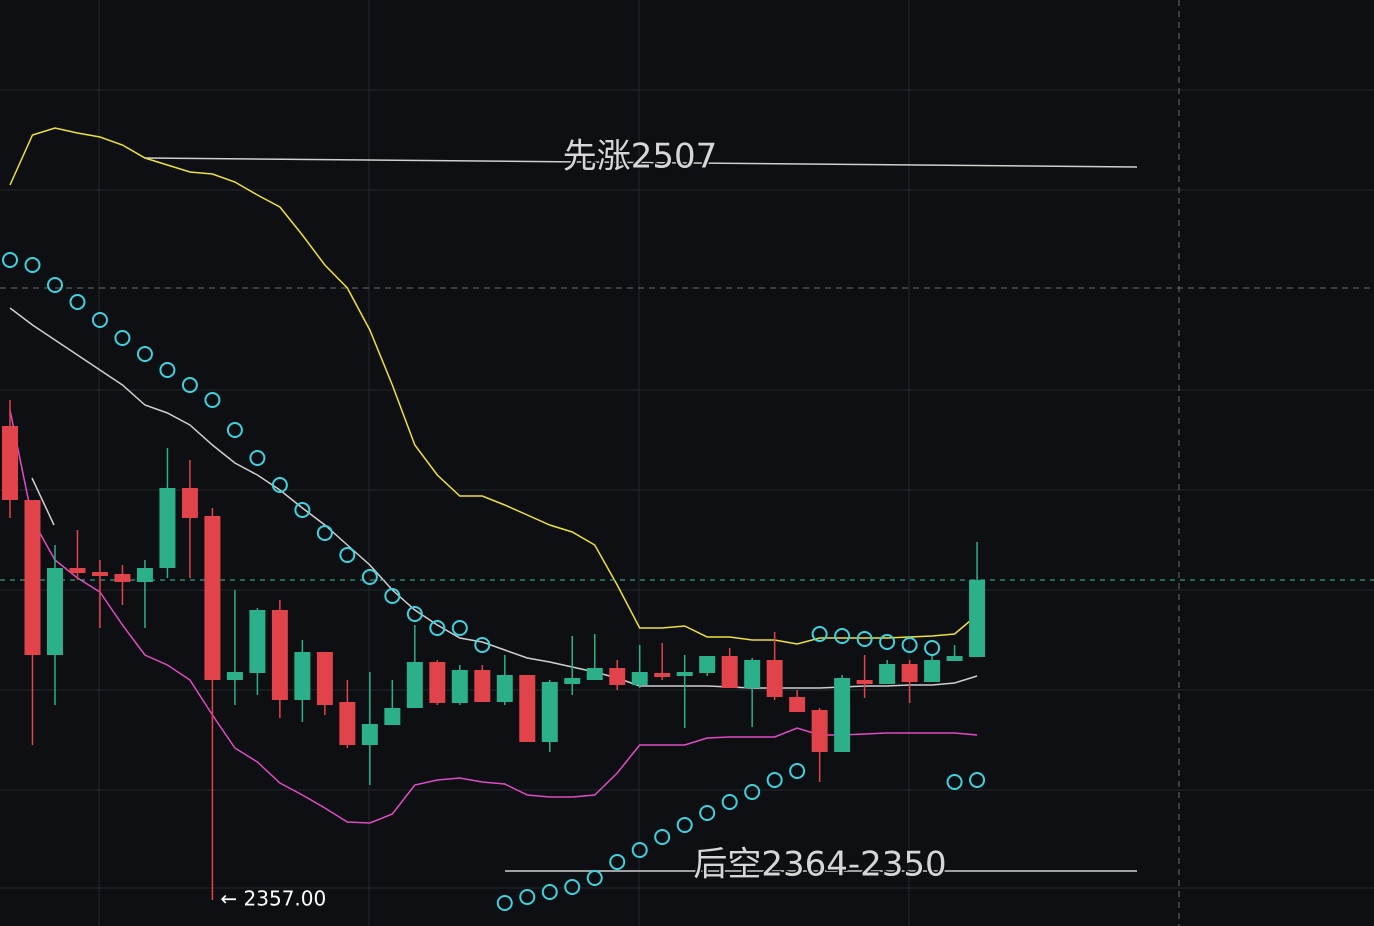 The image size is (1374, 926). Describe the element at coordinates (819, 865) in the screenshot. I see `annotation: 后空2364-2350` at that location.